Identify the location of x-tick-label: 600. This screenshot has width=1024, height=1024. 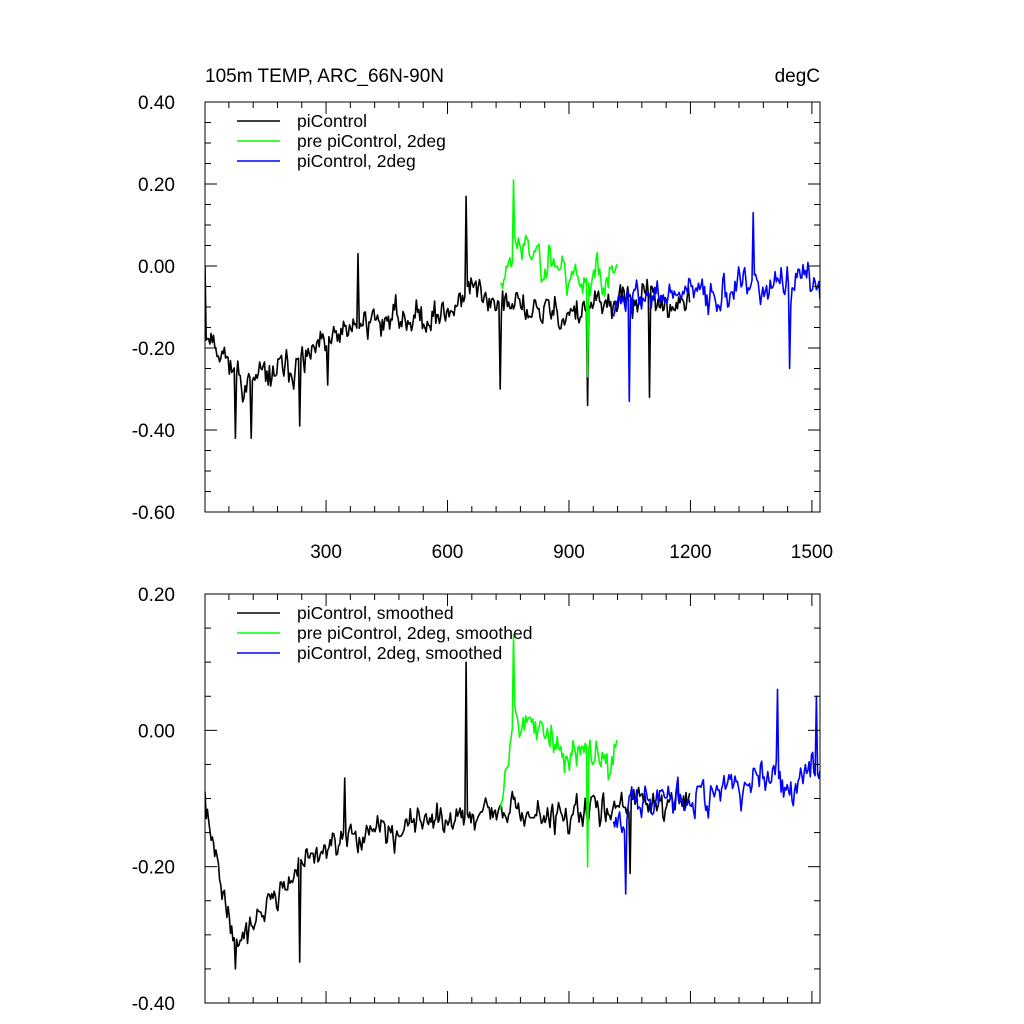
(448, 552).